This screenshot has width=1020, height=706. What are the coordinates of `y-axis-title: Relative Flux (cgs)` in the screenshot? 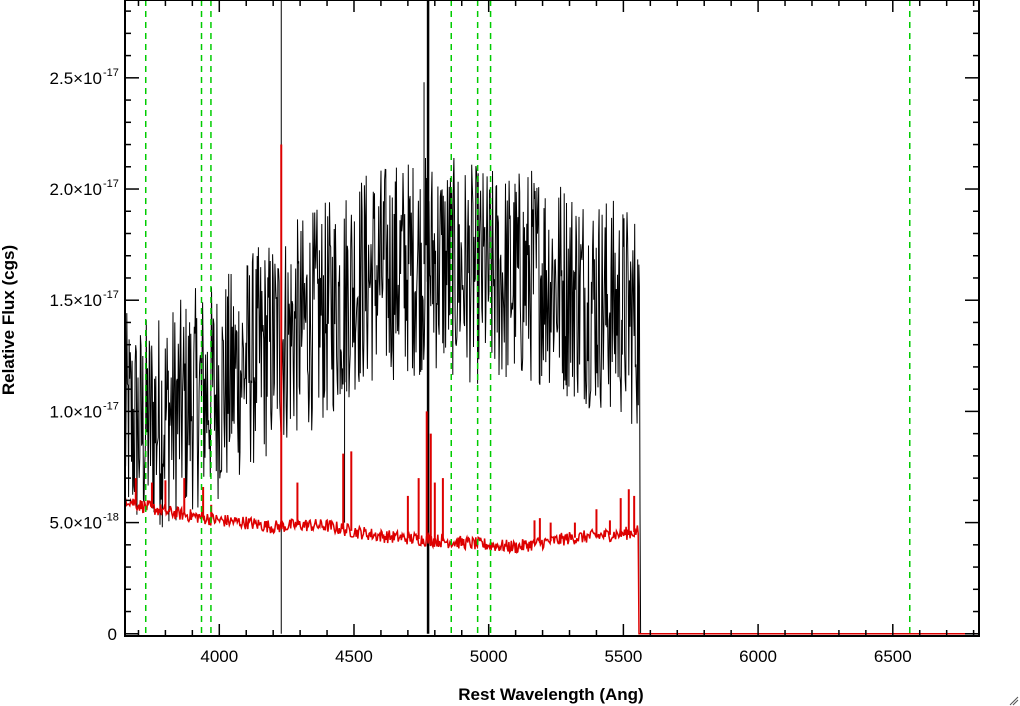 It's located at (9, 320).